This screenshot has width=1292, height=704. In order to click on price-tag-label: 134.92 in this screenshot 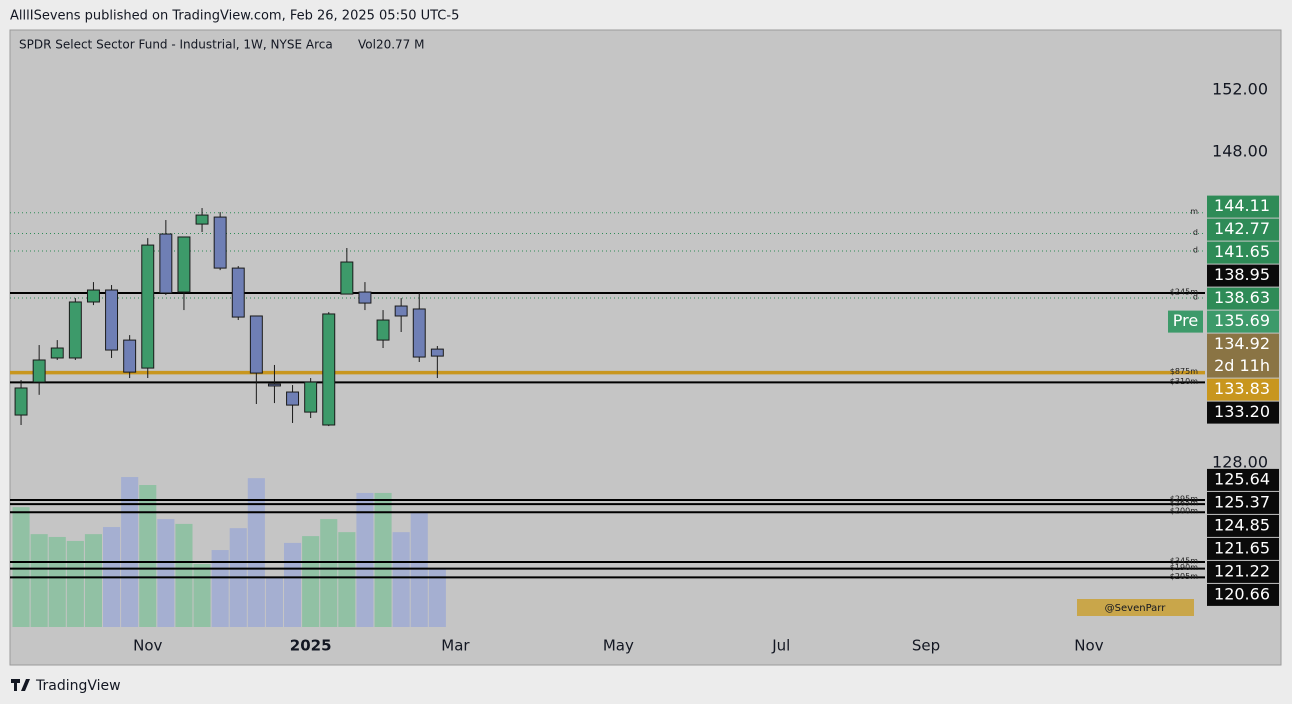, I will do `click(1242, 343)`.